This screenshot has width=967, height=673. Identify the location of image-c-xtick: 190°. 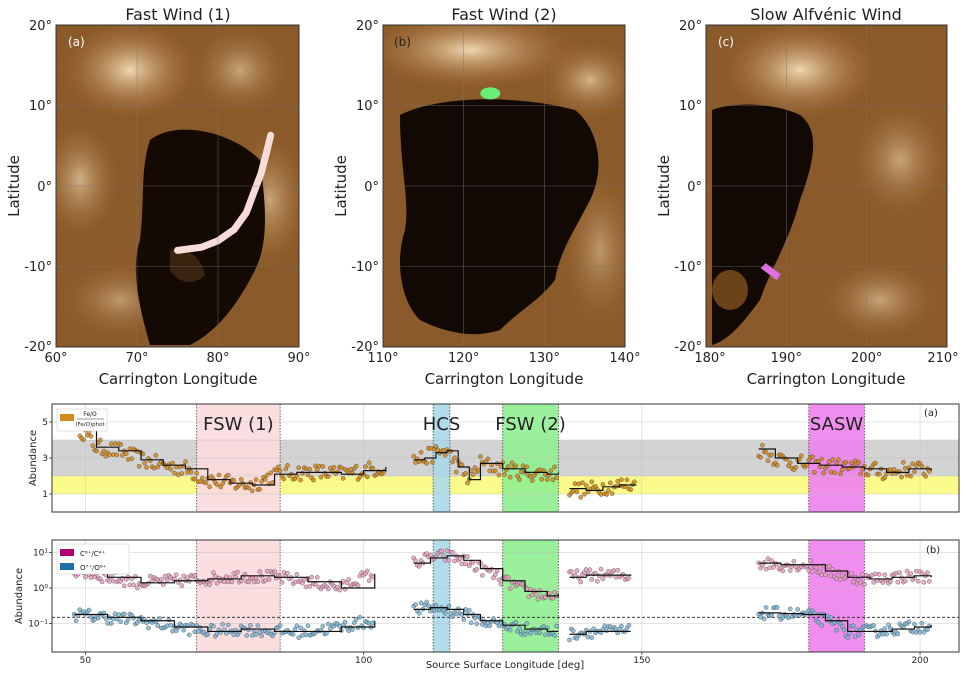
(786, 358).